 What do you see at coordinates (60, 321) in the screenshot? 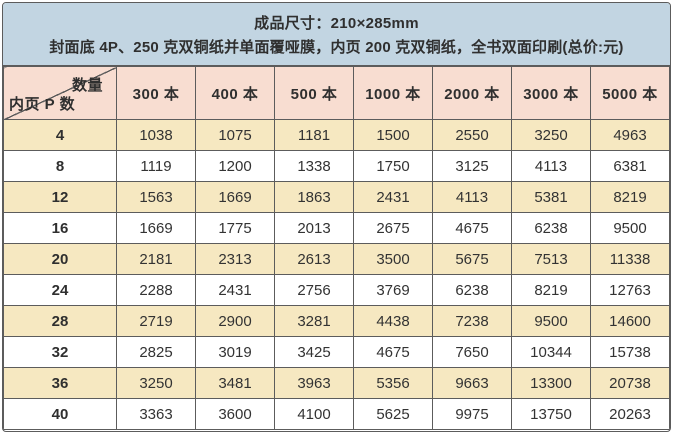
I see `row-header-pages: 28` at bounding box center [60, 321].